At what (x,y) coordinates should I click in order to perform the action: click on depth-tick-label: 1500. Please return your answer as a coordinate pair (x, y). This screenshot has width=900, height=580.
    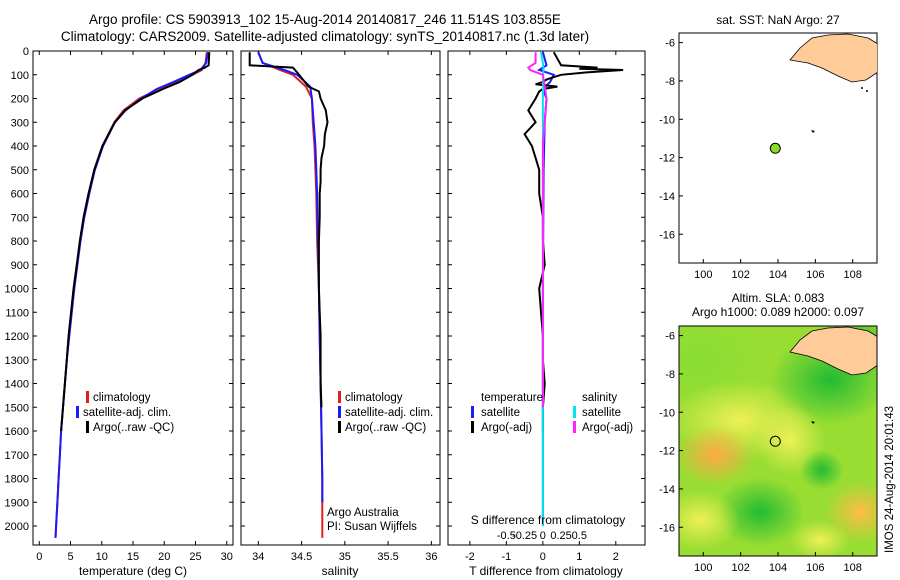
    Looking at the image, I should click on (17, 408).